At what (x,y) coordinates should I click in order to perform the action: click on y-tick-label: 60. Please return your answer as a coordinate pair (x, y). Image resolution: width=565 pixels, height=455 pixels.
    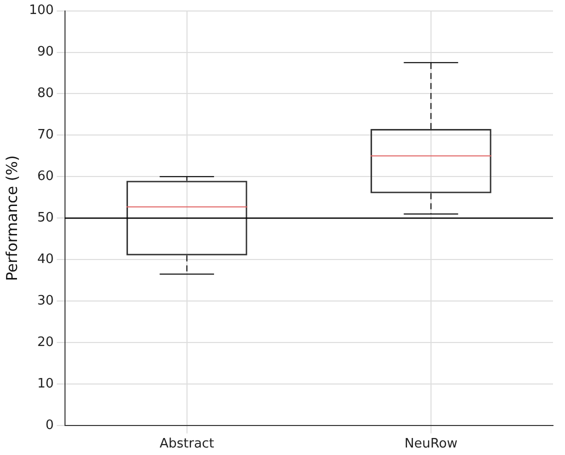
    Looking at the image, I should click on (45, 176).